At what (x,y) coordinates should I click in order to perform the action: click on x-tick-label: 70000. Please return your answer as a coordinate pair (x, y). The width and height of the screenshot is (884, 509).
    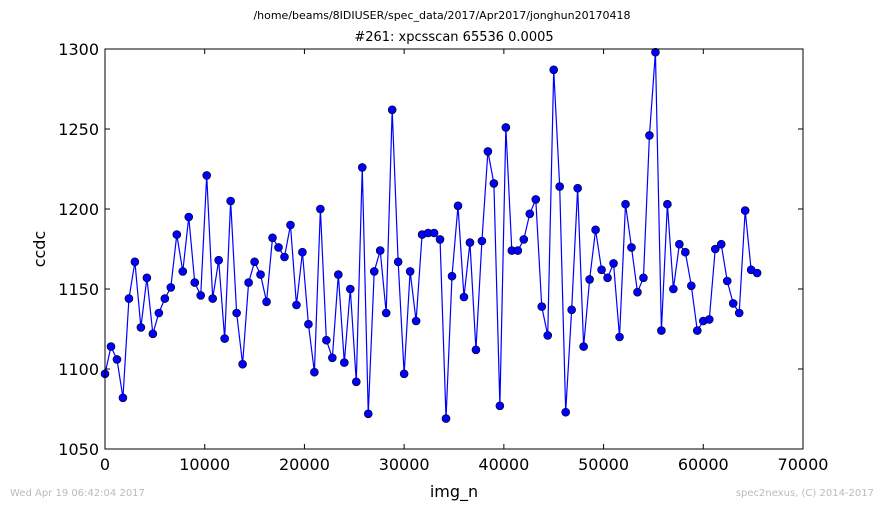
    Looking at the image, I should click on (803, 464).